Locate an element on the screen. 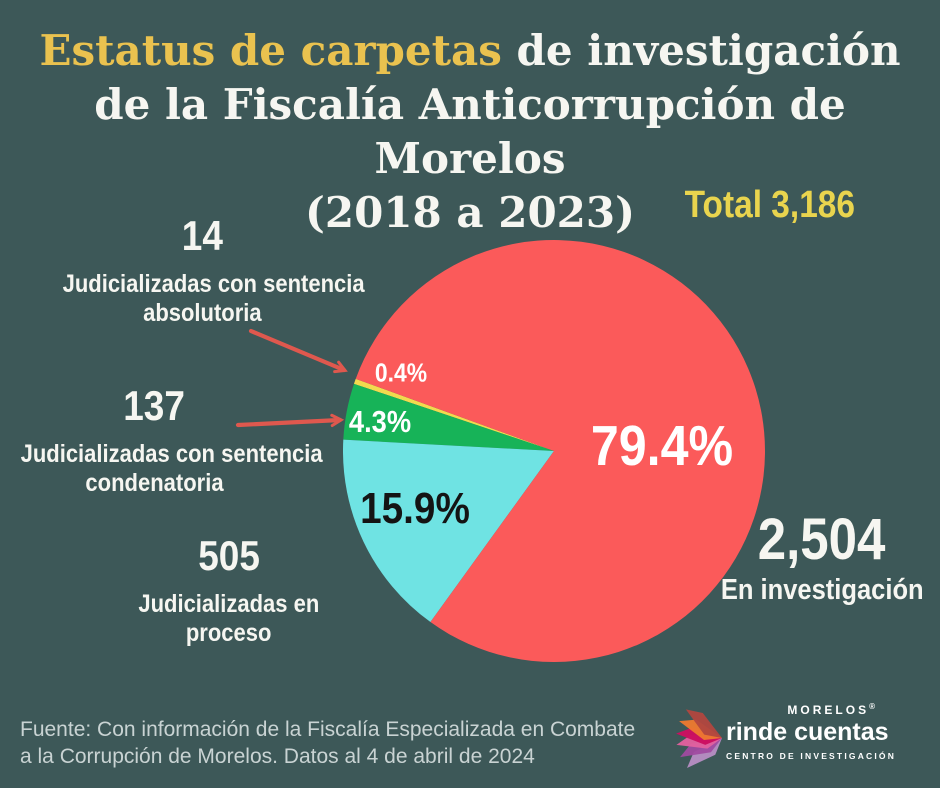 This screenshot has width=940, height=788. title-line-1-rest: de investigación is located at coordinates (701, 50).